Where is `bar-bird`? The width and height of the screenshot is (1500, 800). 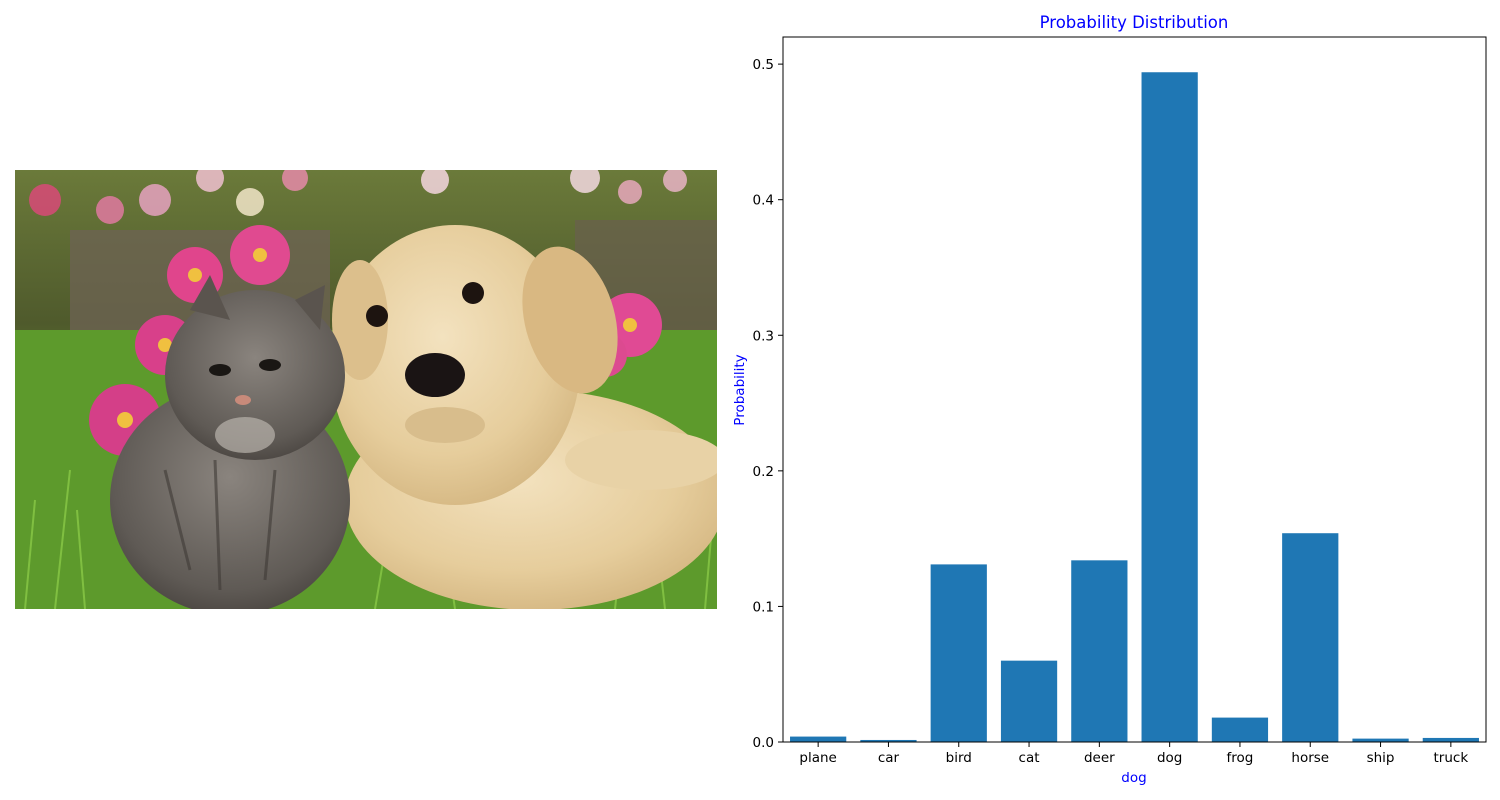 bar-bird is located at coordinates (958, 653).